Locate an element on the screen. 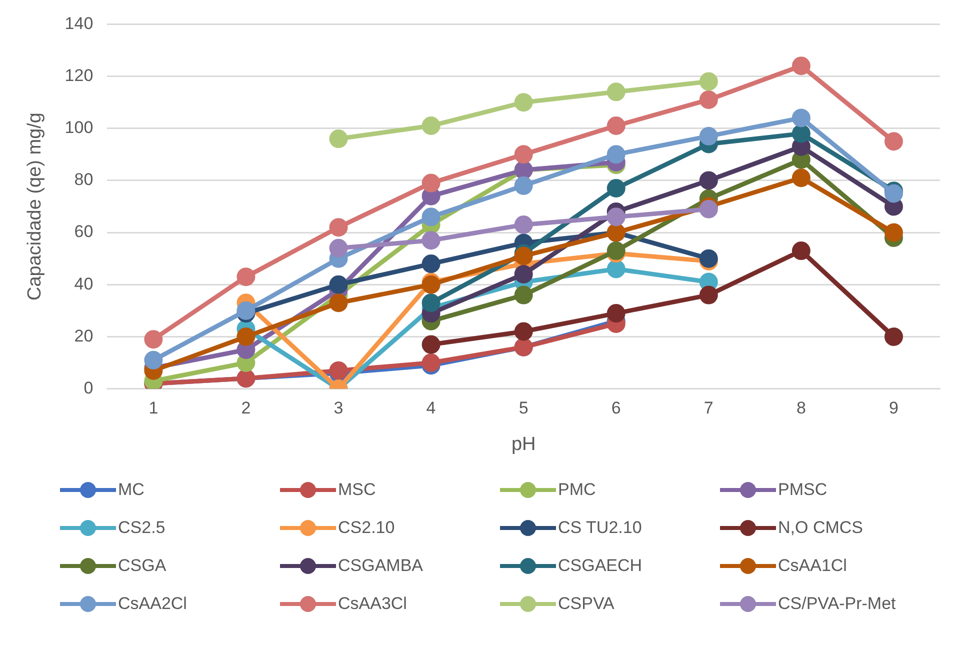 This screenshot has width=958, height=665. legend-label: N,O CMCS is located at coordinates (820, 528).